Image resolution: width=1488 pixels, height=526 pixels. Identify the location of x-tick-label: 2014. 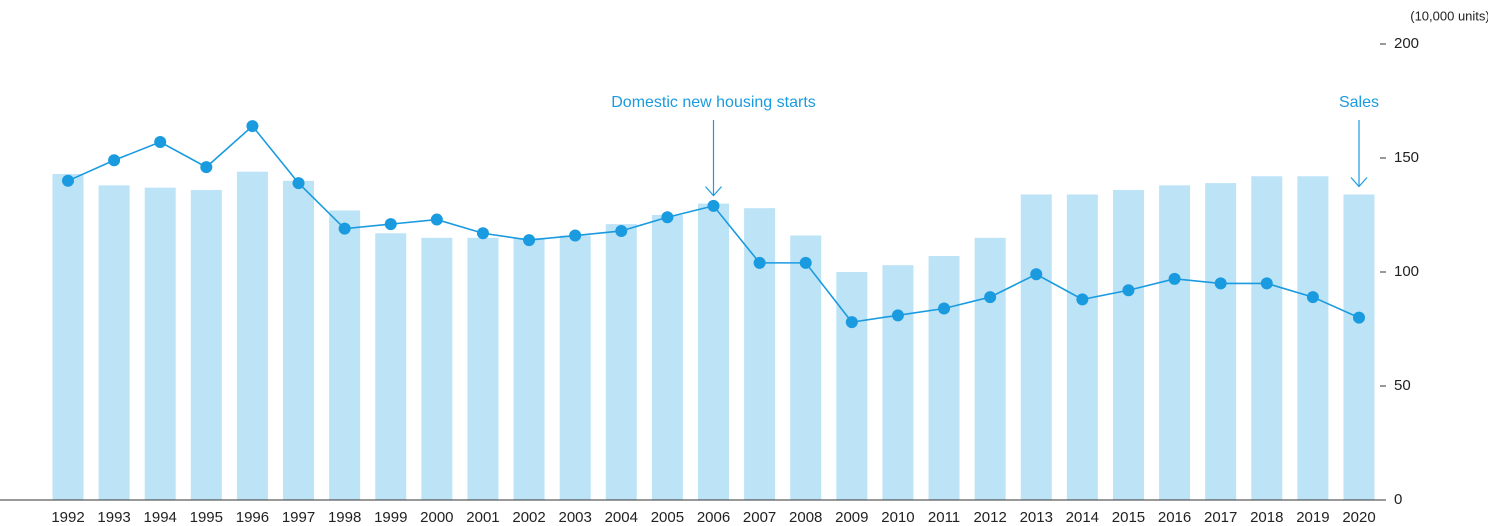
(1082, 517).